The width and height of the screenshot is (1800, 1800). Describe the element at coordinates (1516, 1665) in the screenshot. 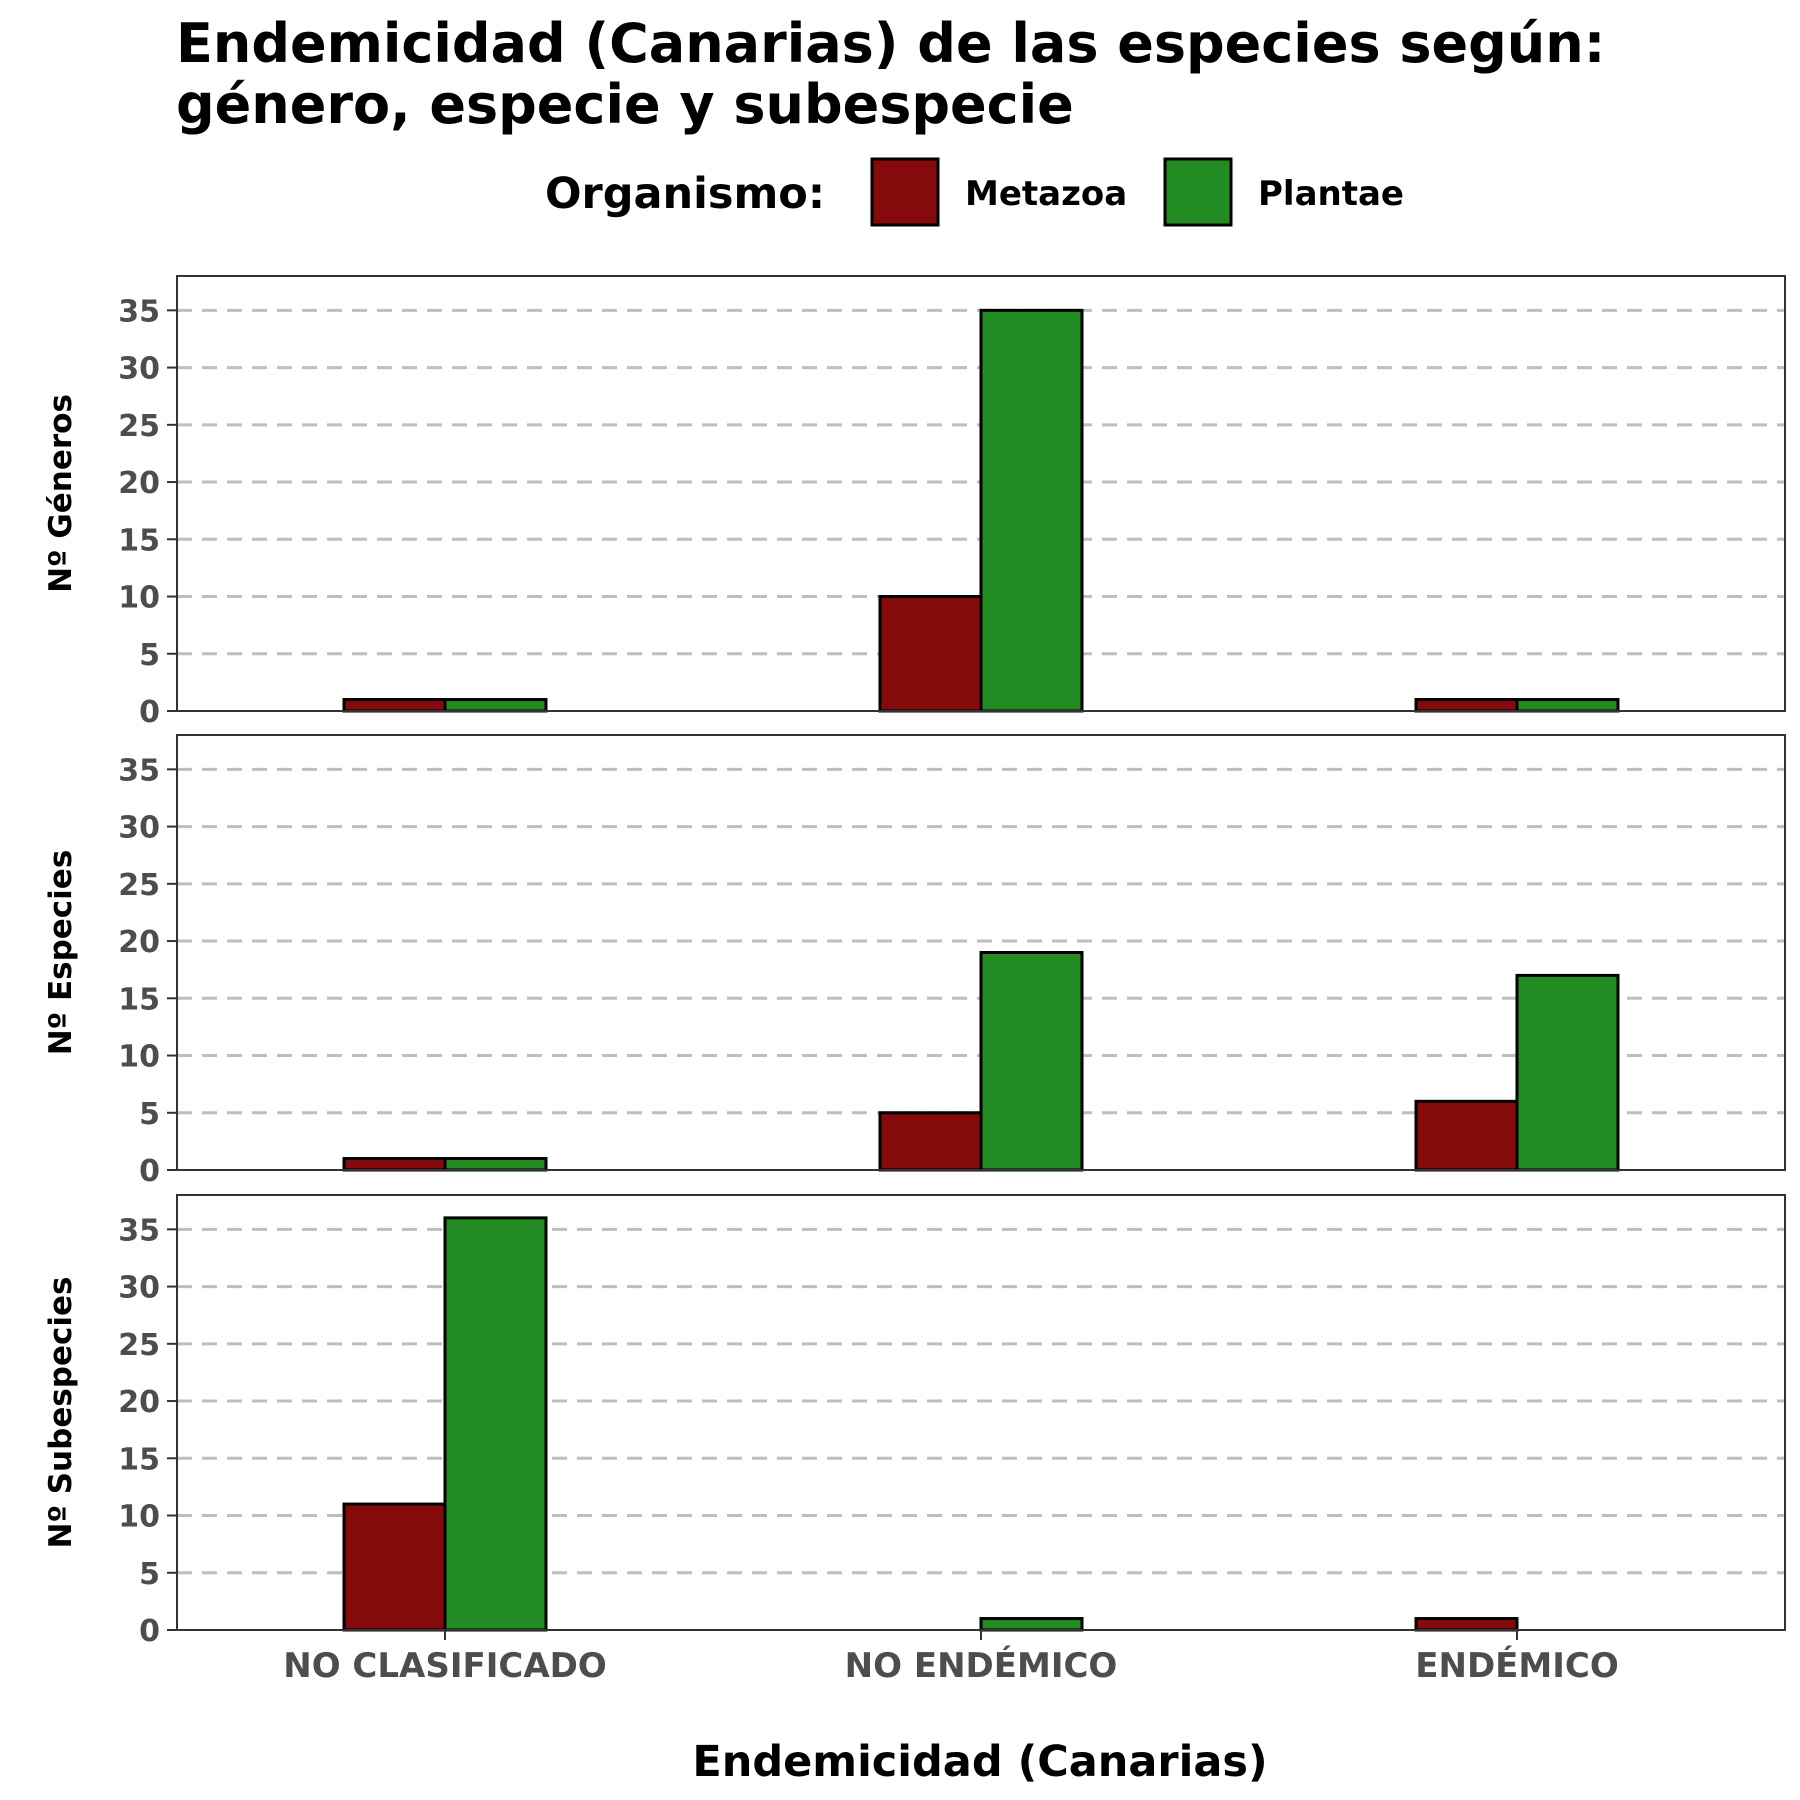

I see `x-tick-label: ENDÉMICO` at that location.